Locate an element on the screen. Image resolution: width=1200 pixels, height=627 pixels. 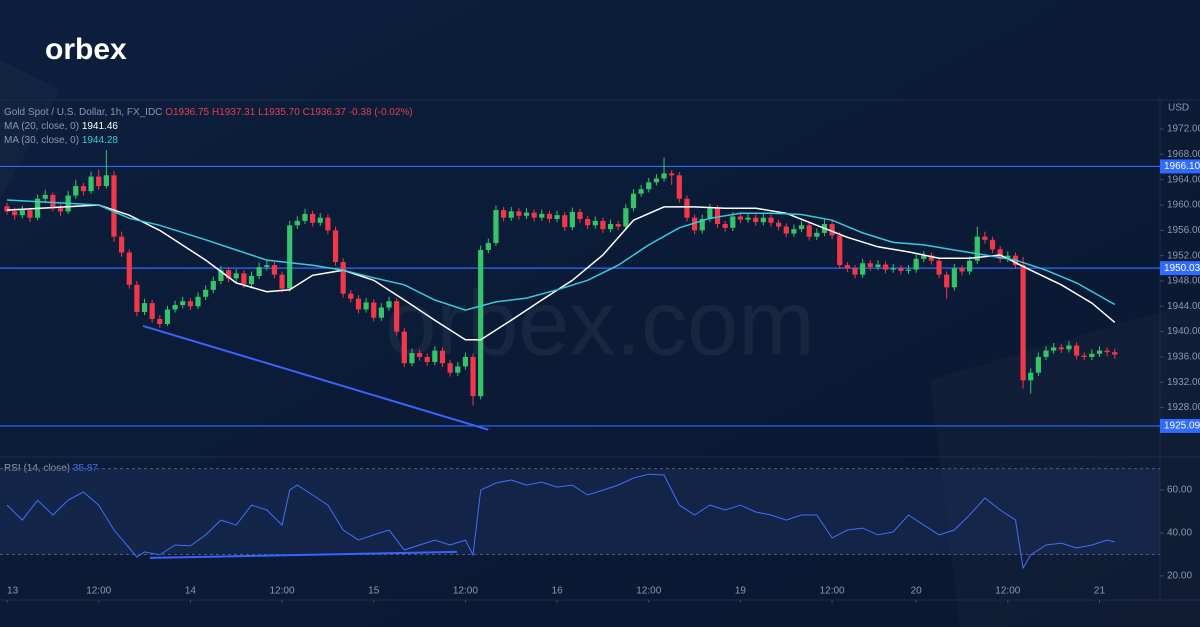
y-tick-label: 1928.00 is located at coordinates (1183, 407).